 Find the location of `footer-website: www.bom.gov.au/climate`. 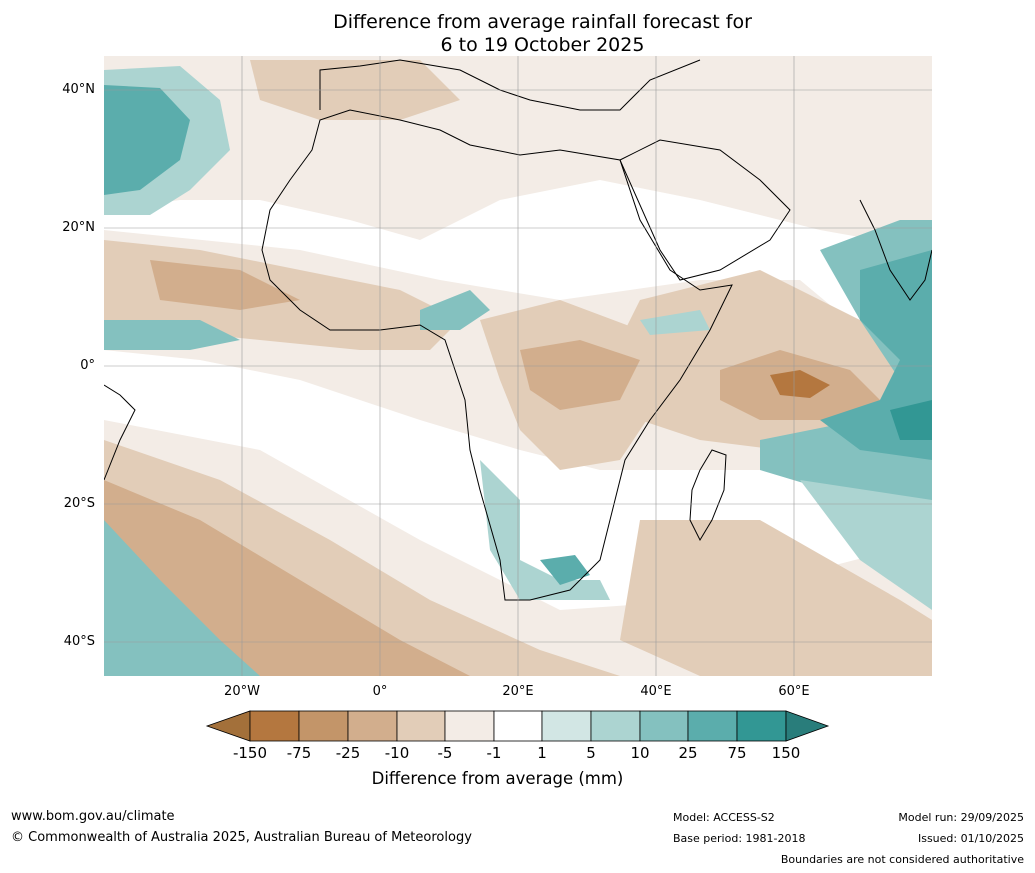

footer-website: www.bom.gov.au/climate is located at coordinates (93, 816).